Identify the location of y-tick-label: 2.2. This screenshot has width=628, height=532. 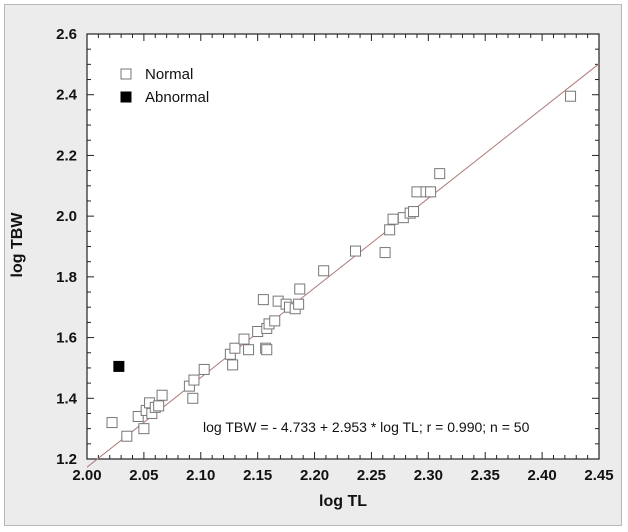
(66, 155).